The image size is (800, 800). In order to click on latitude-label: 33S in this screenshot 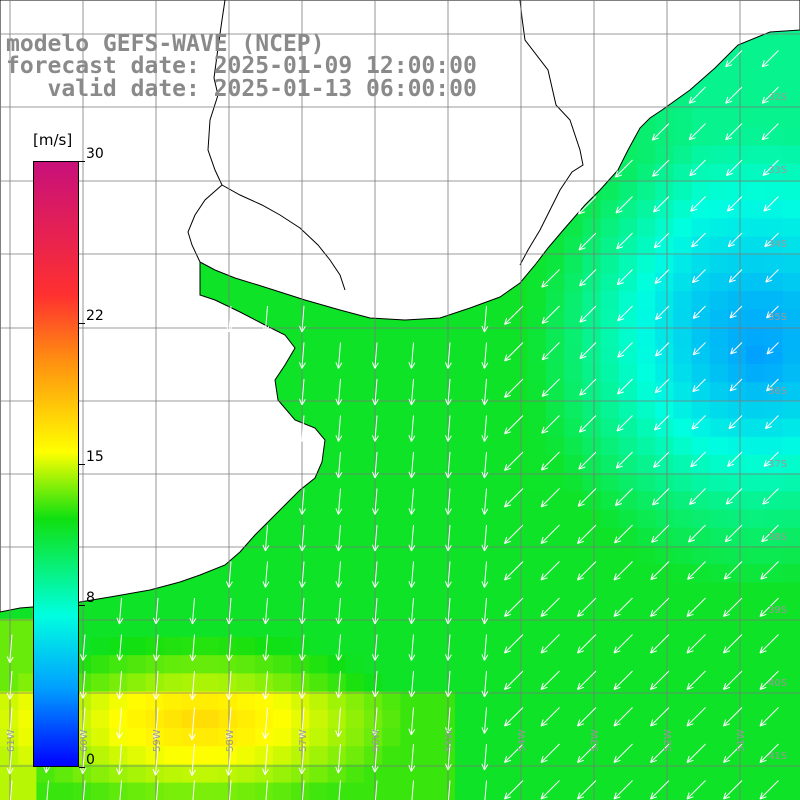, I will do `click(777, 170)`.